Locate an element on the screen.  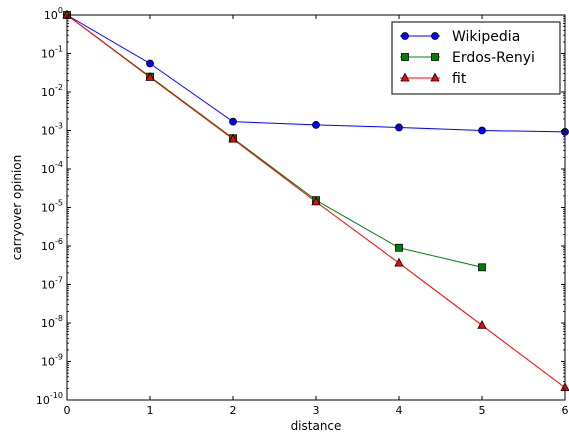
y-tick-label: 10⁻¹⁰ is located at coordinates (49, 399).